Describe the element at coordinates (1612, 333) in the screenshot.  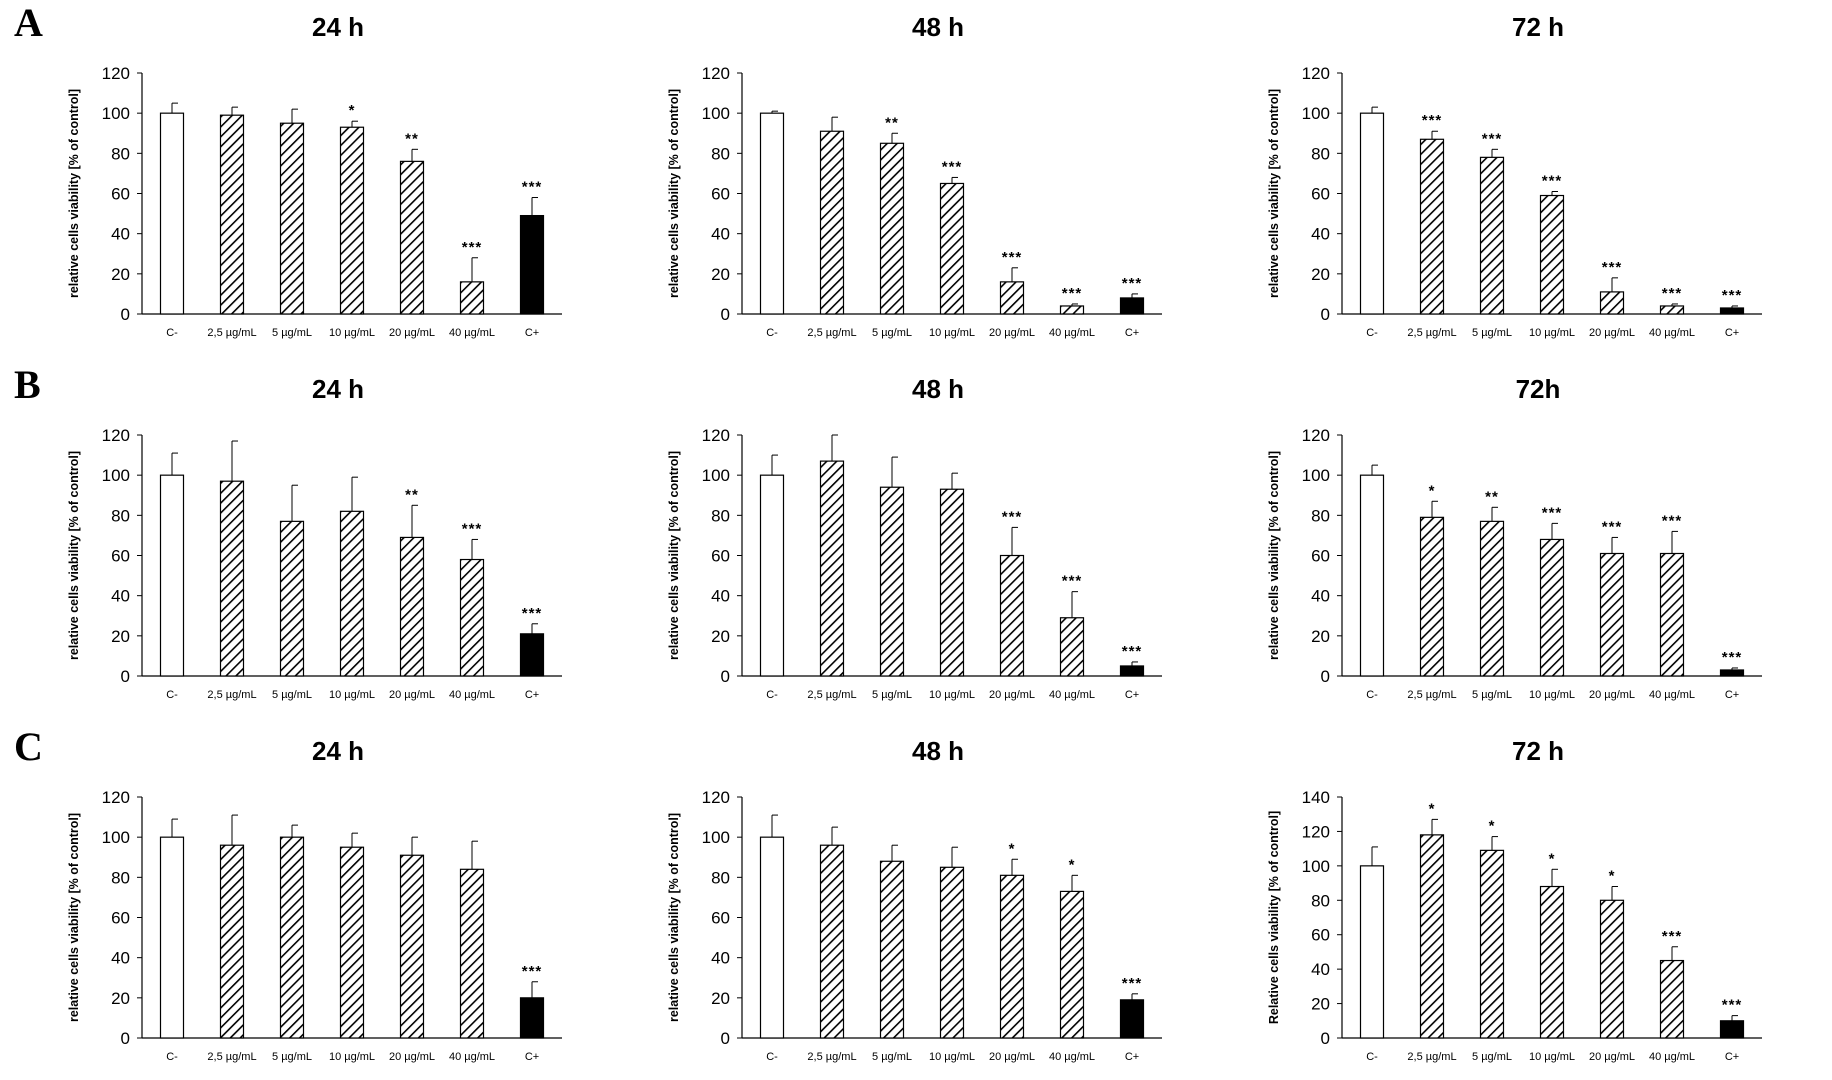
I see `panel-A3-xtick-4: 20 µg/mL` at that location.